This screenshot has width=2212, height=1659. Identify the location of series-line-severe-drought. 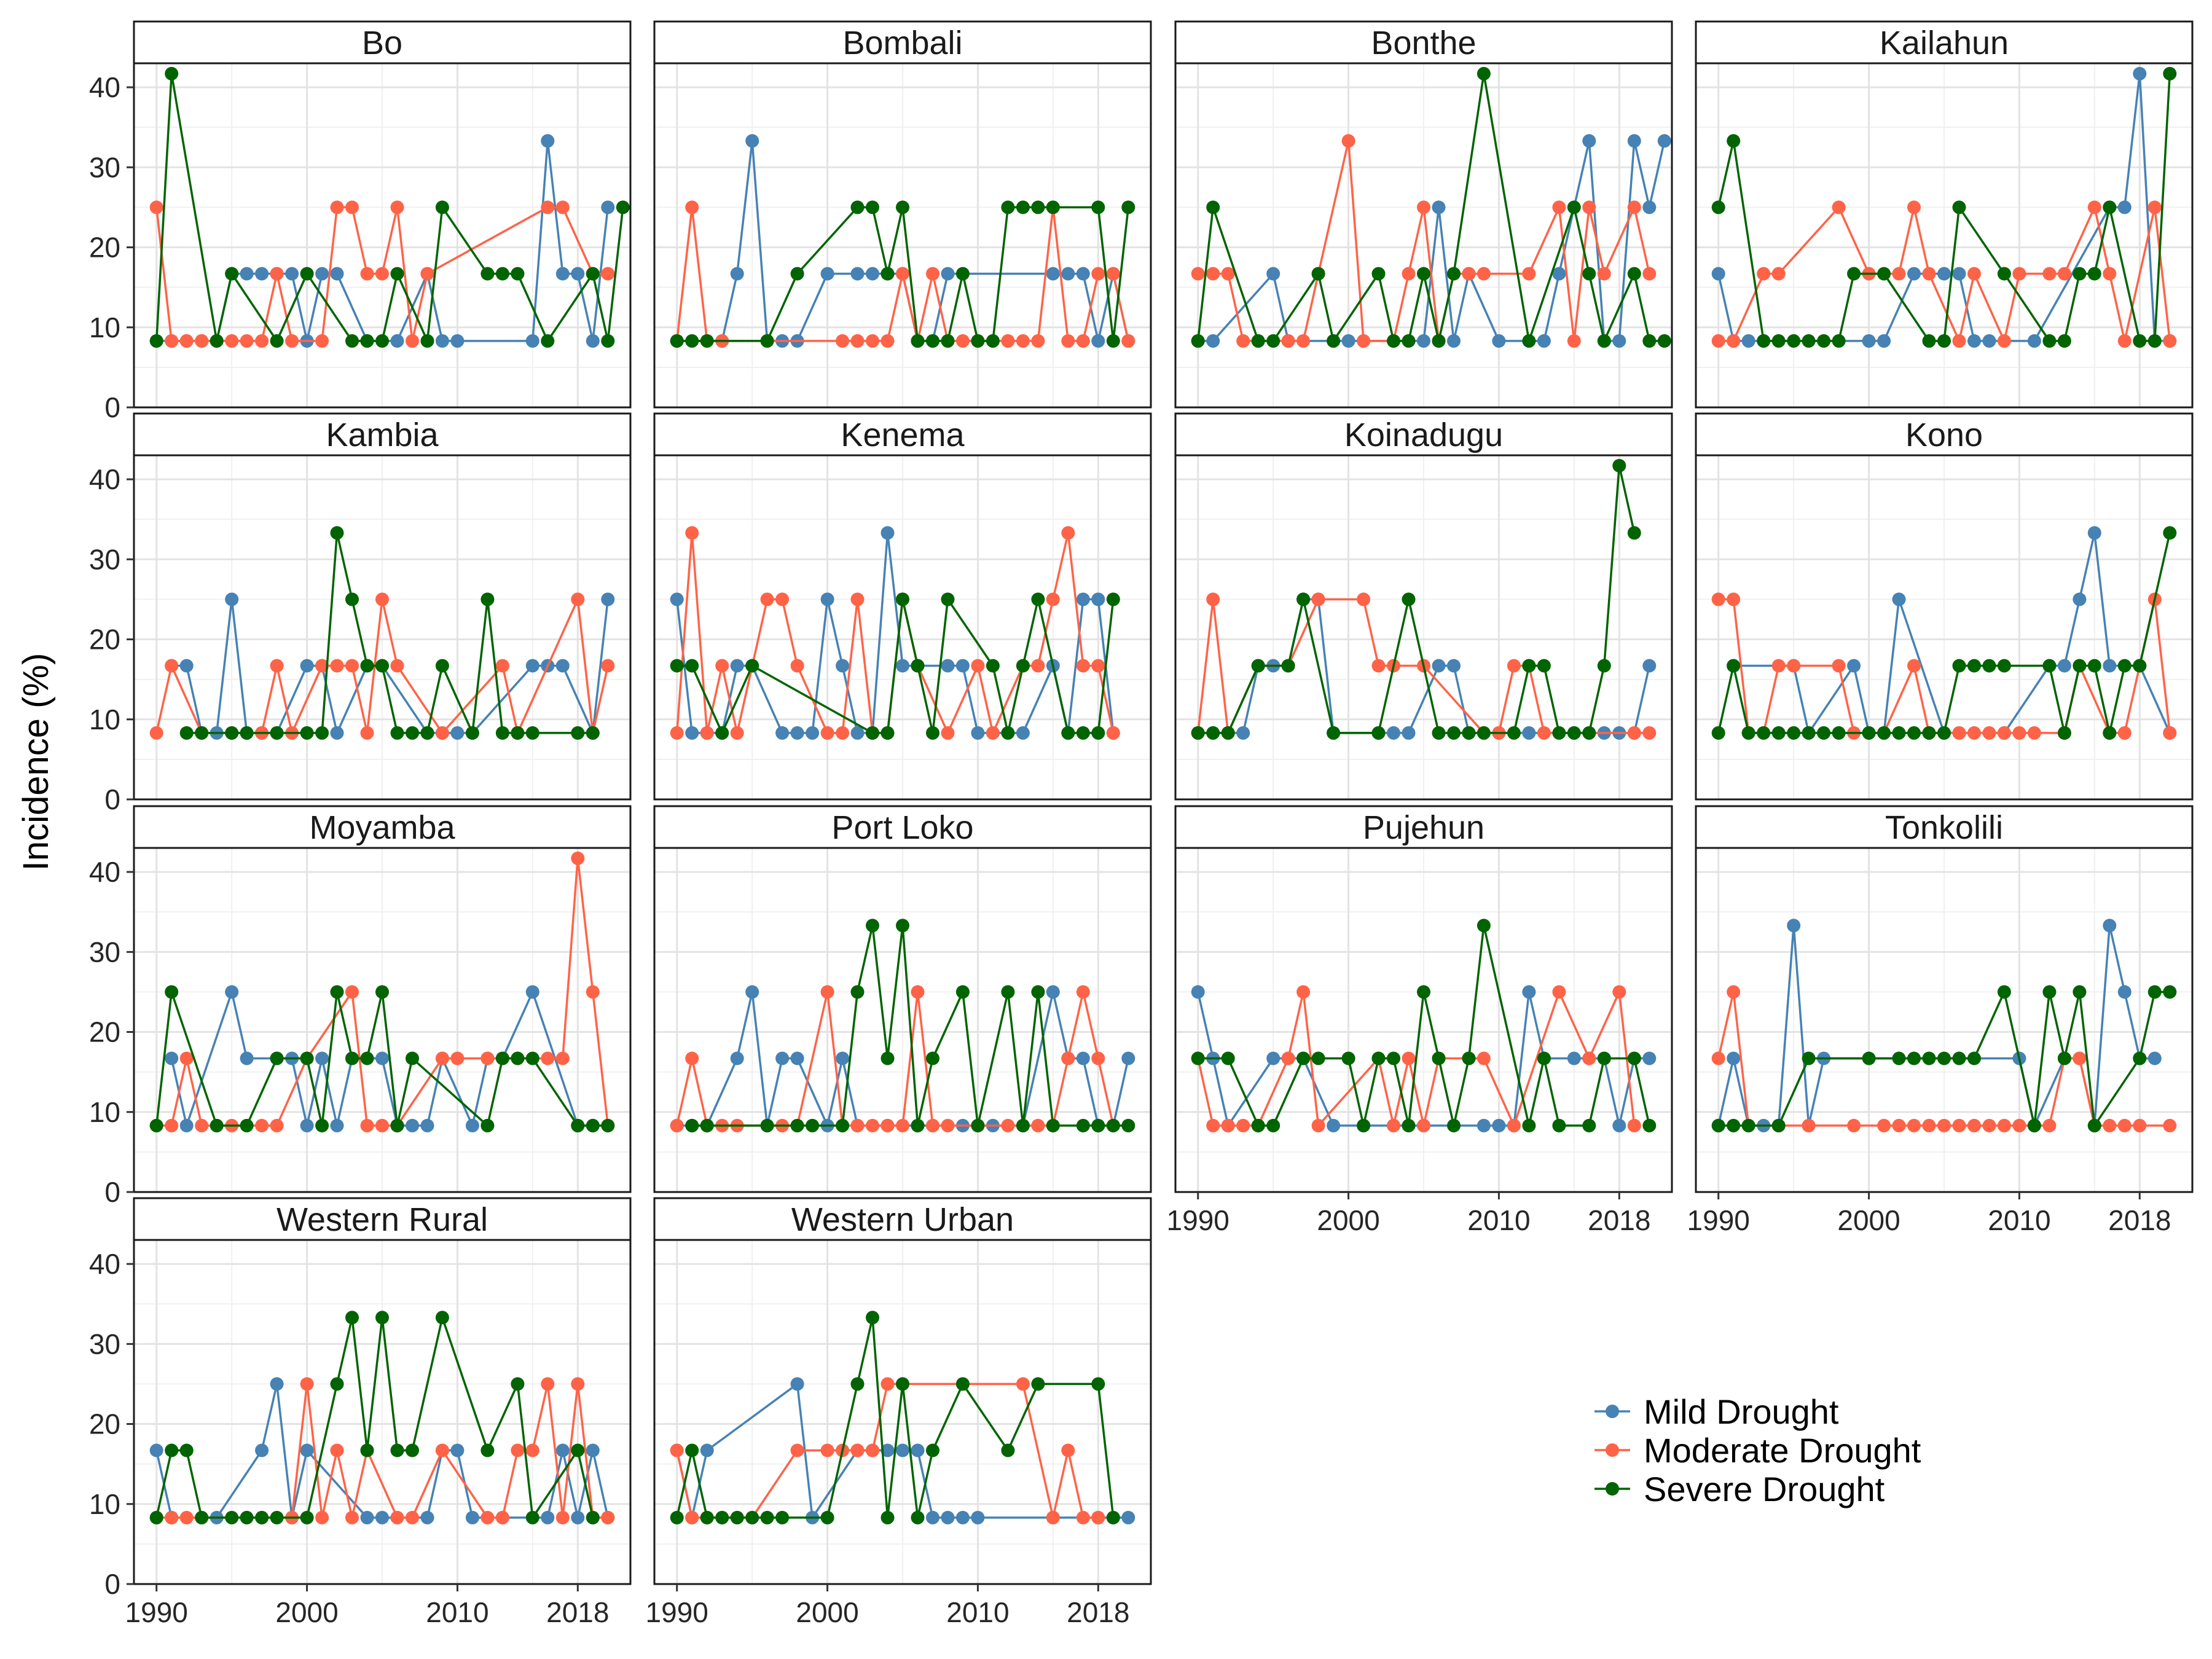
(903, 274).